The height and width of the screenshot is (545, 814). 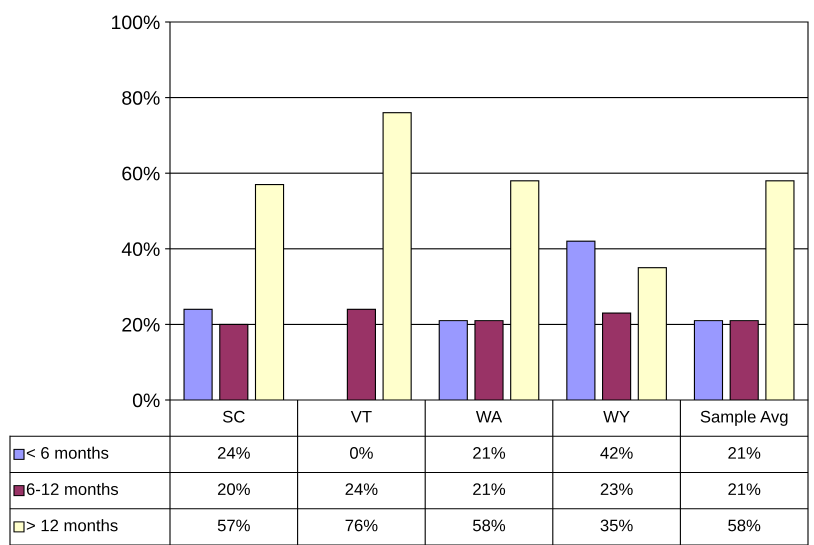 I want to click on data-label: 42%, so click(x=616, y=453).